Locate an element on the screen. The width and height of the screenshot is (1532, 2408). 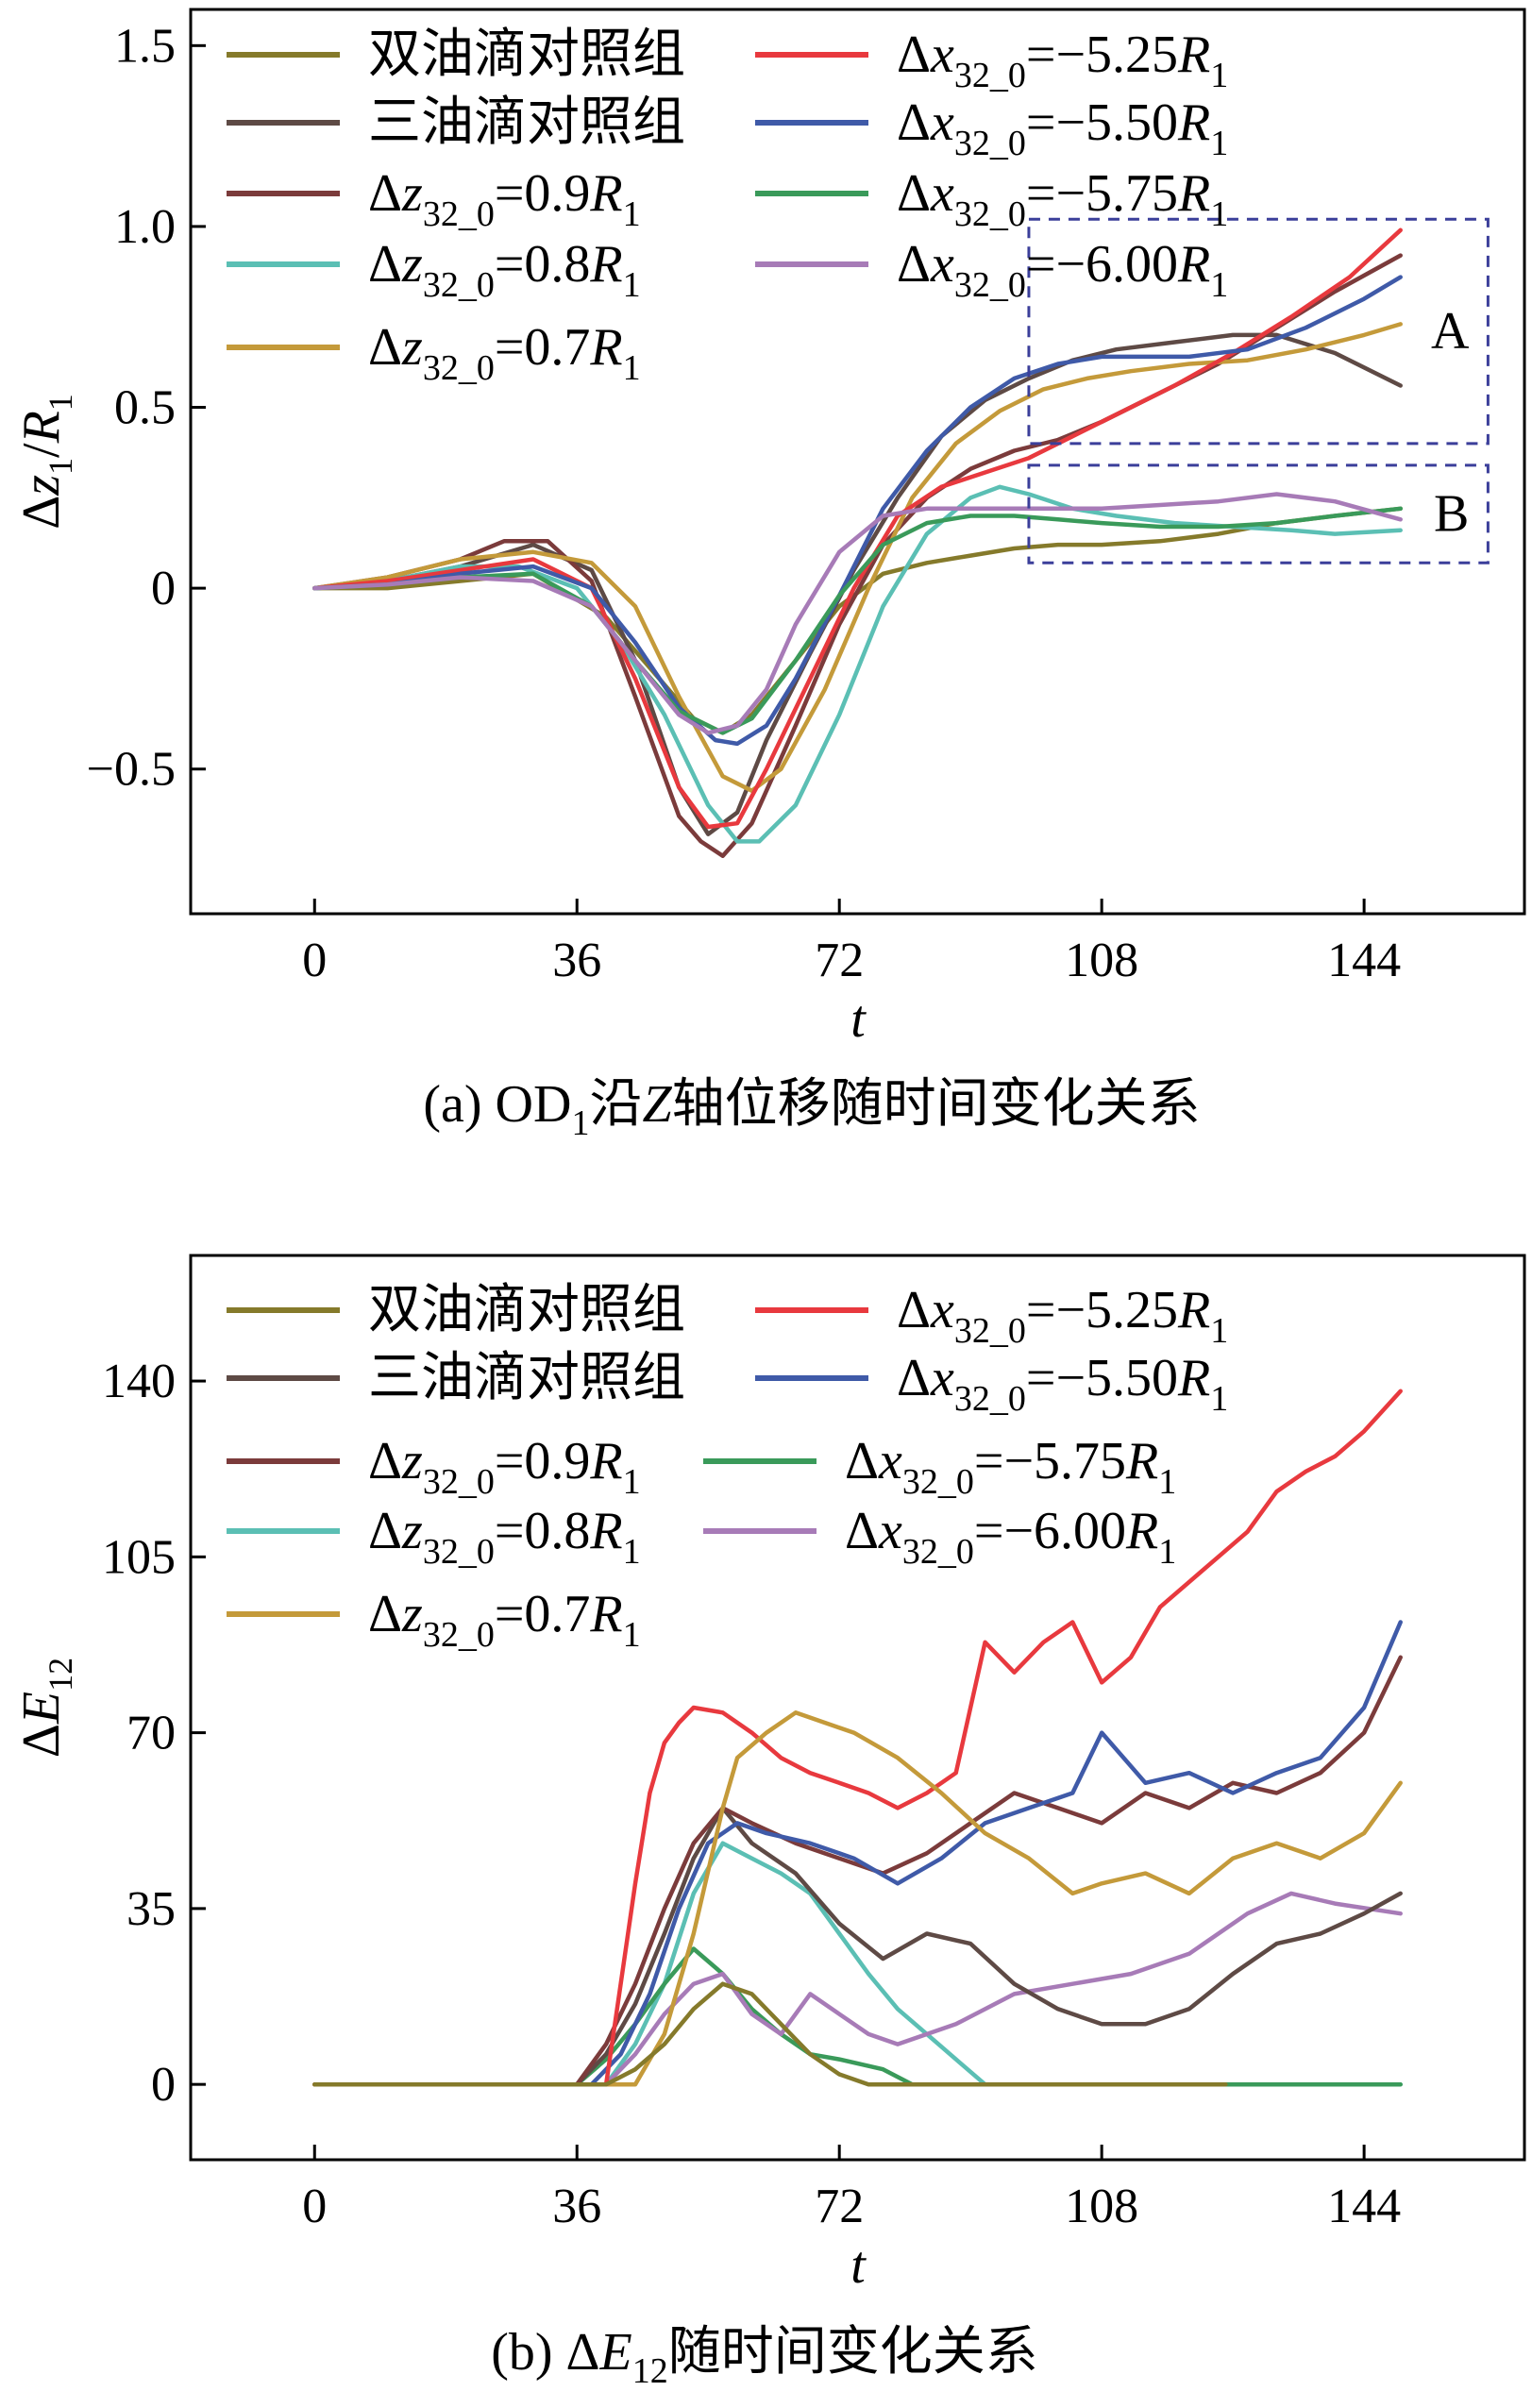
panel-b-x-axis: 0 36 72 108 144 is located at coordinates (852, 2189).